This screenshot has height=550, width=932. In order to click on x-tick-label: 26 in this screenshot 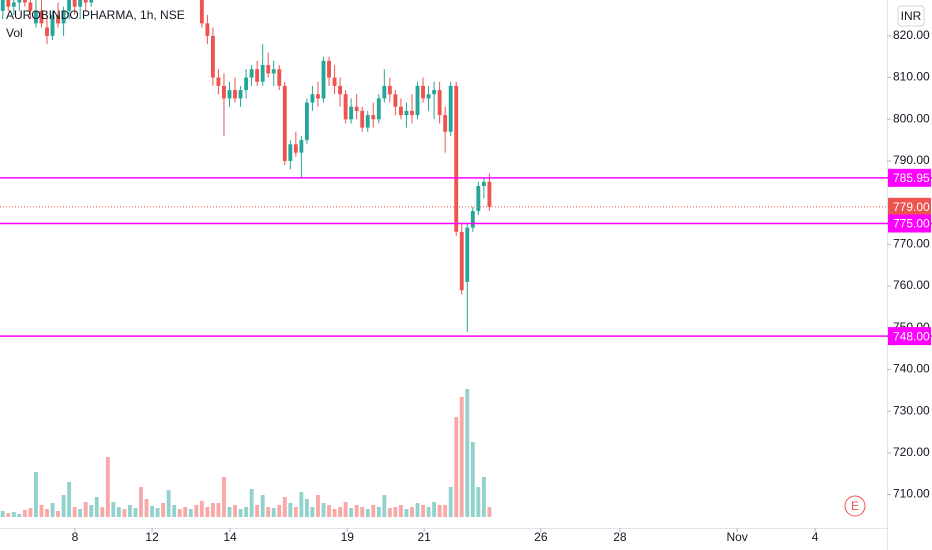, I will do `click(541, 537)`.